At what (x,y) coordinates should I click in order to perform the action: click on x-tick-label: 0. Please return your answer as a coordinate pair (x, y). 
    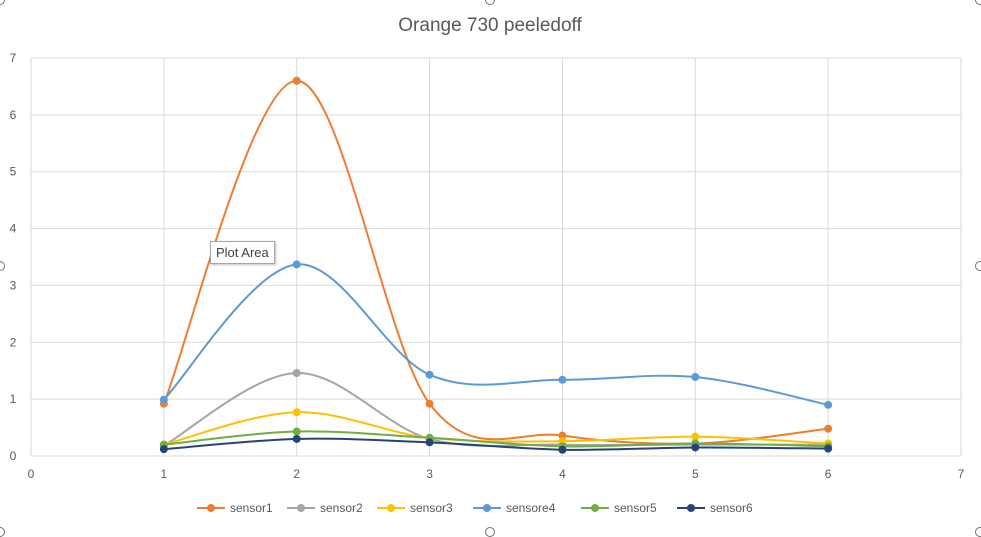
    Looking at the image, I should click on (31, 474).